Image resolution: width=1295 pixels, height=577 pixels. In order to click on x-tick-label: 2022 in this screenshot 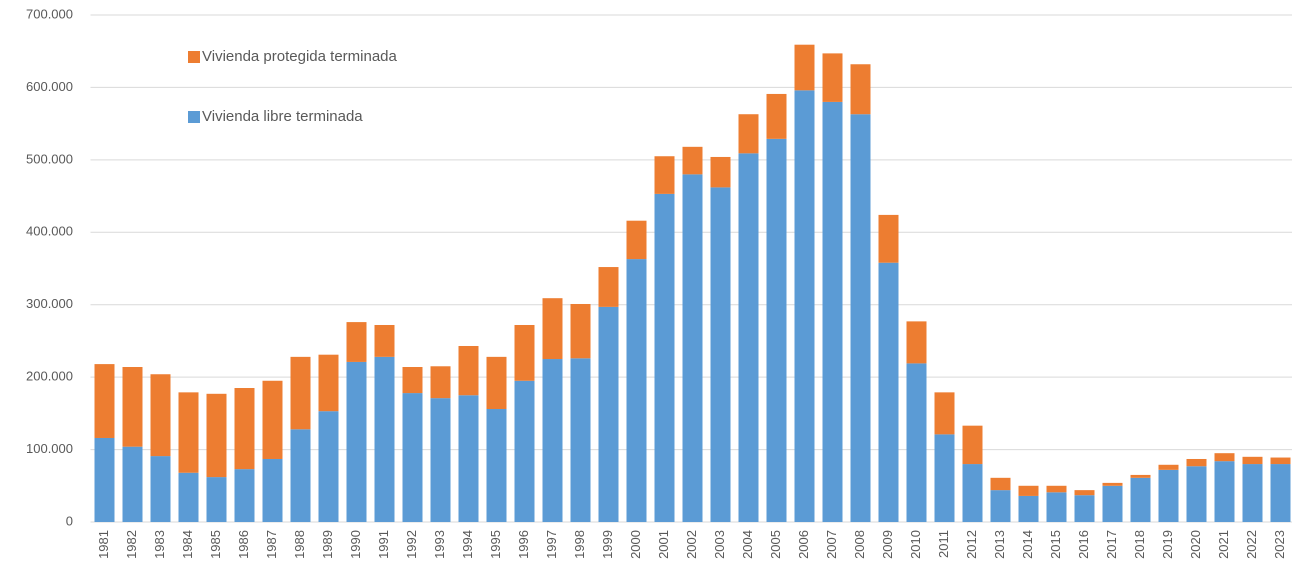, I will do `click(1251, 544)`.